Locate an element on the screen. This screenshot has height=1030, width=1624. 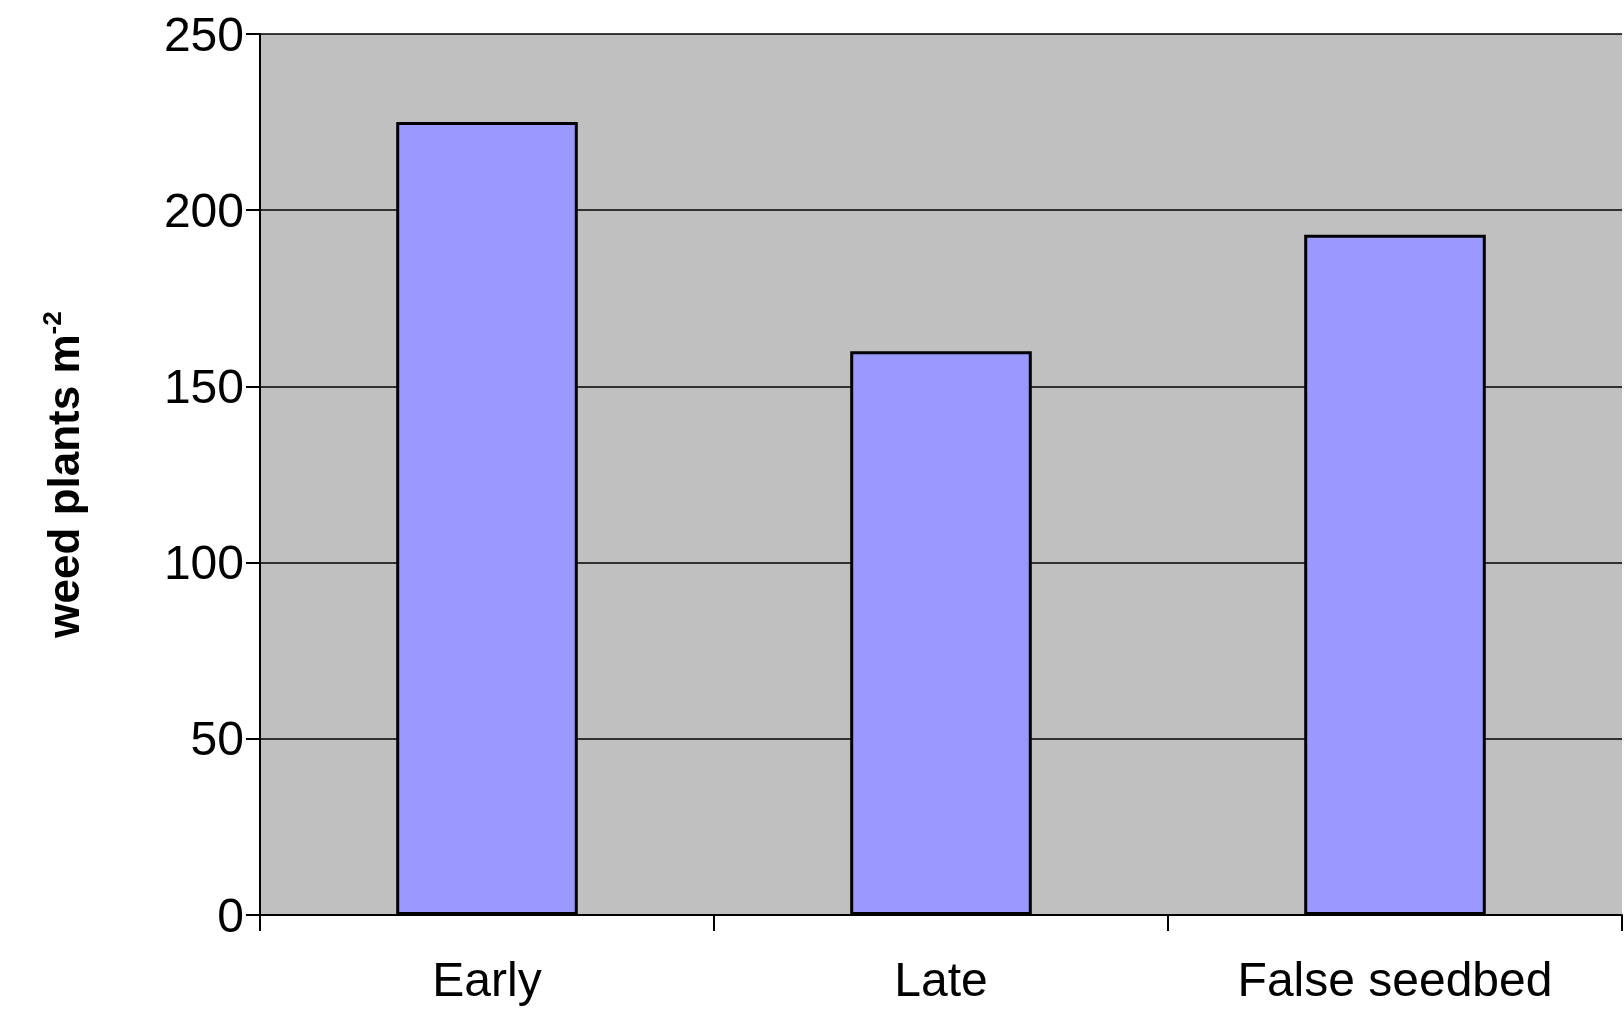
y-tick-label: 250 is located at coordinates (203, 34).